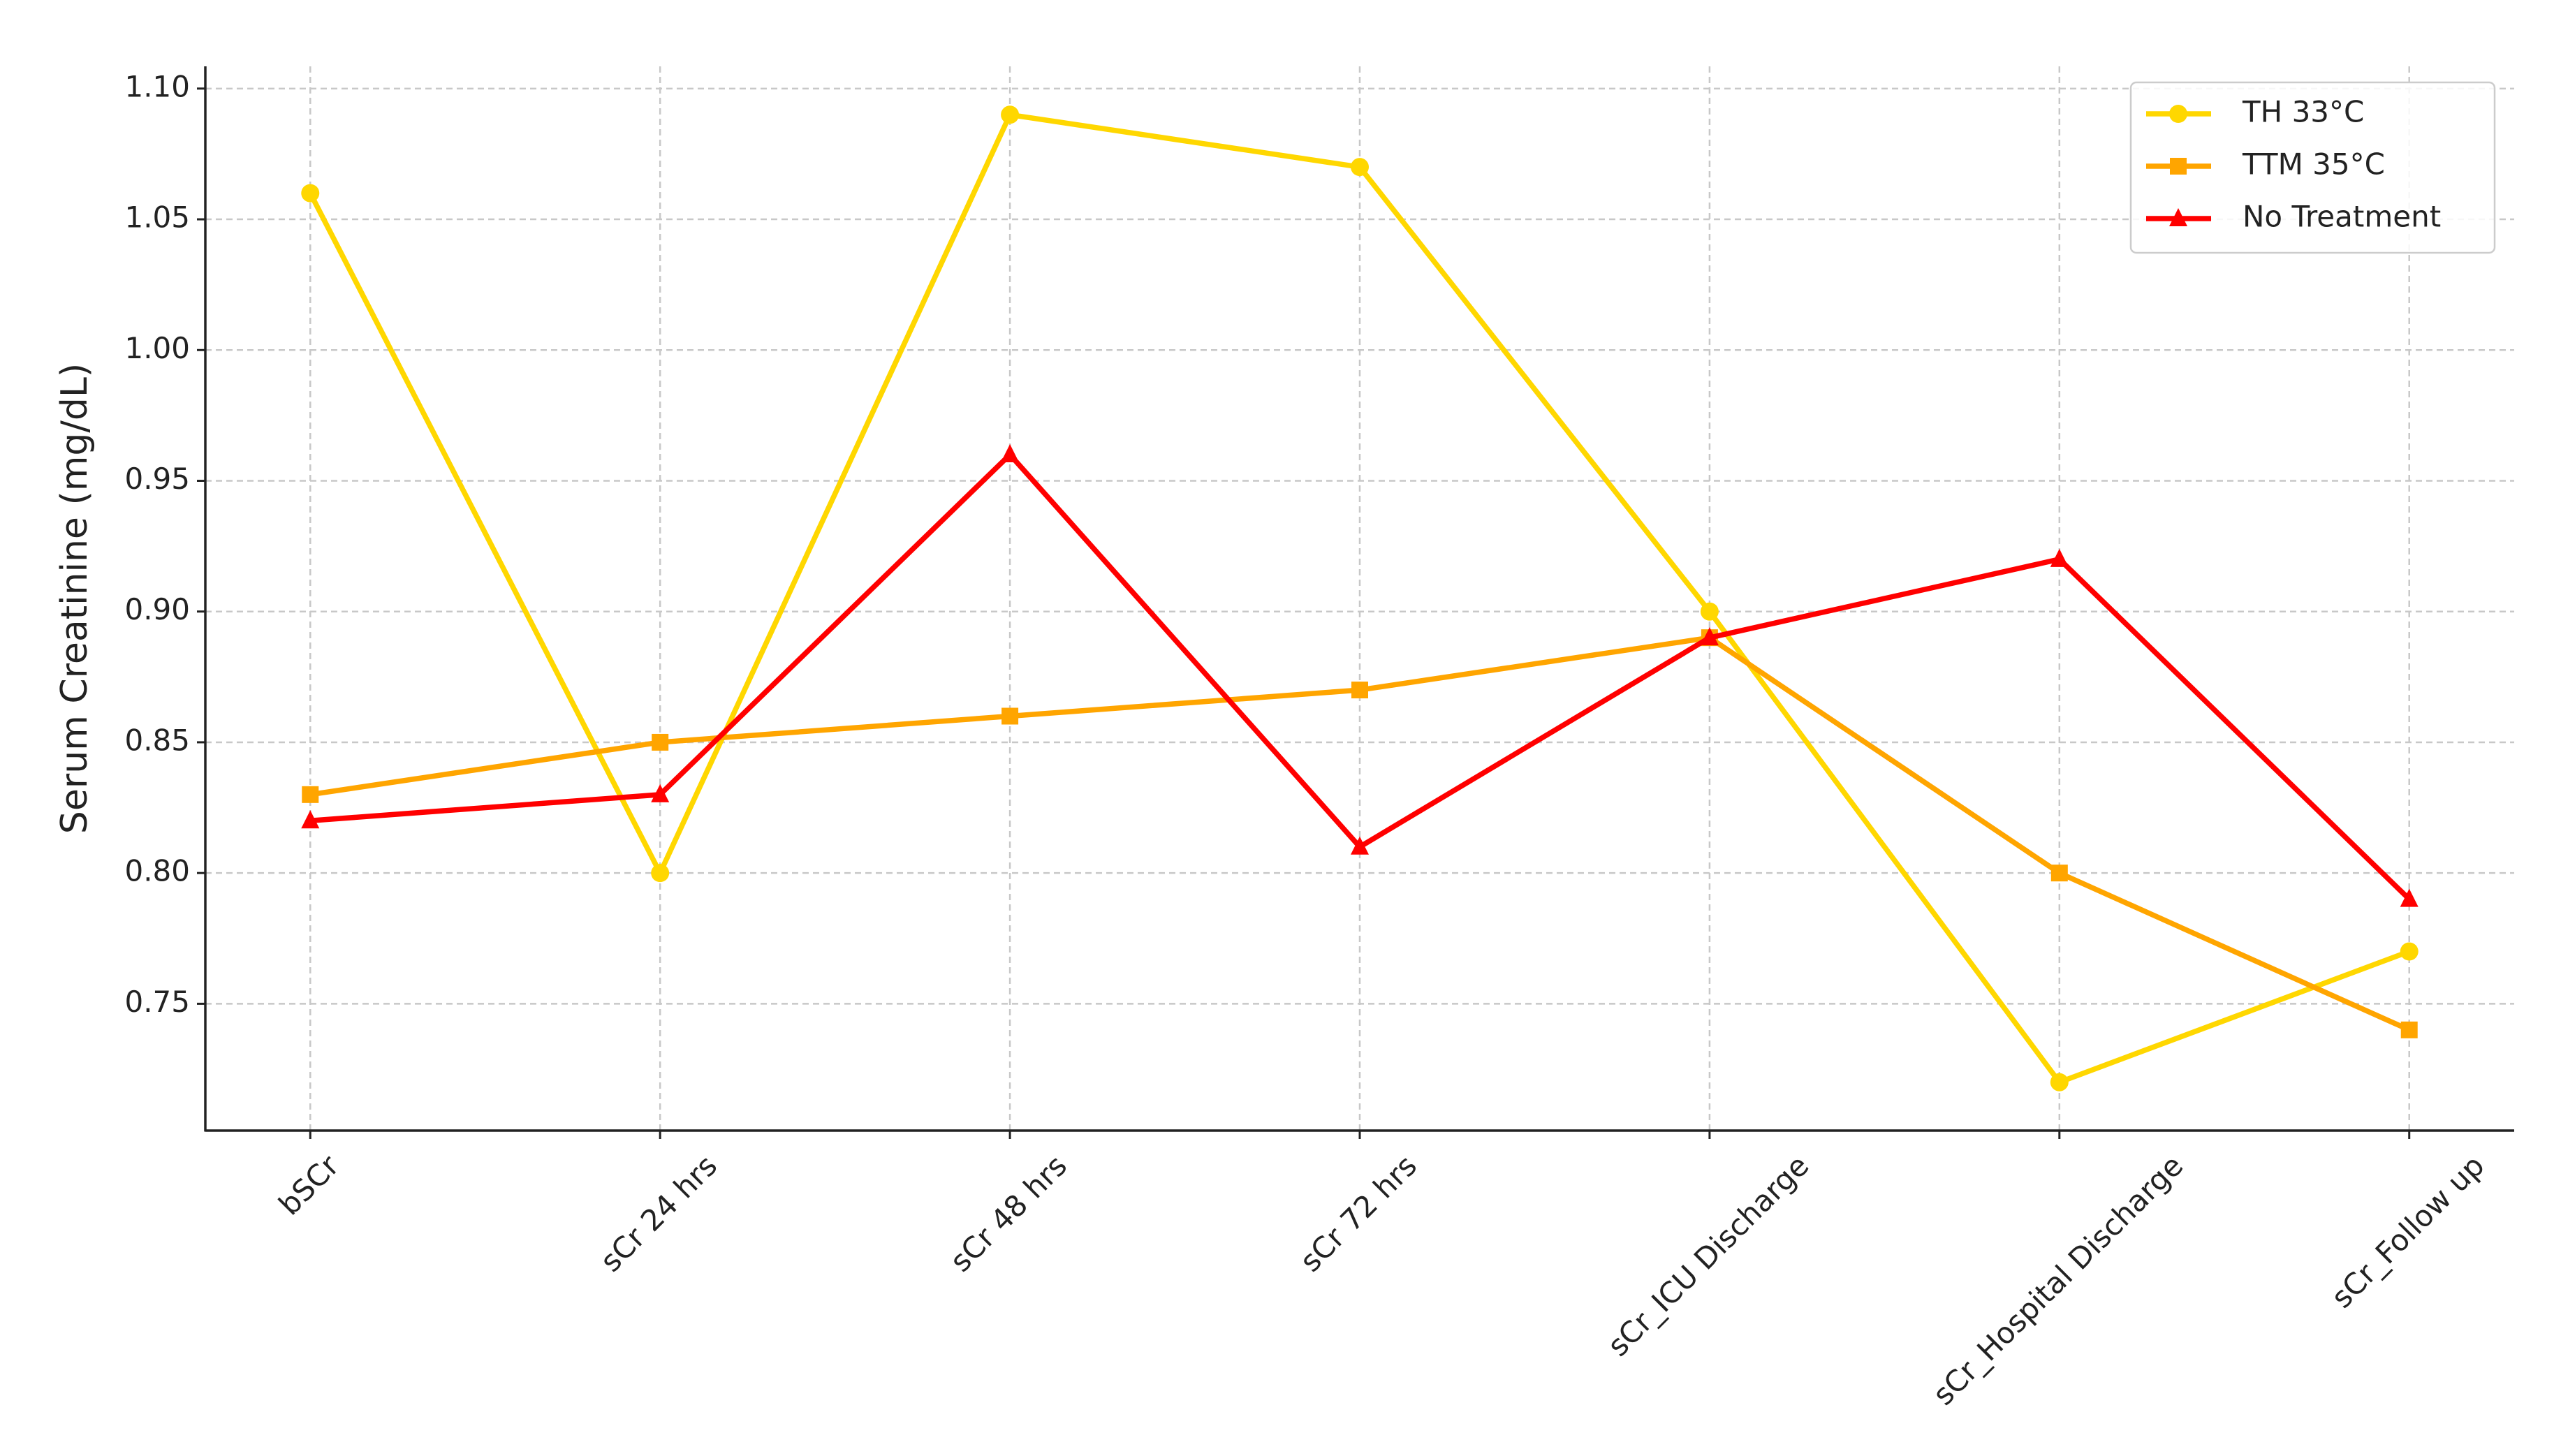 The height and width of the screenshot is (1456, 2554). Describe the element at coordinates (75, 598) in the screenshot. I see `y-axis-label: Serum Creatinine (mg/dL)` at that location.